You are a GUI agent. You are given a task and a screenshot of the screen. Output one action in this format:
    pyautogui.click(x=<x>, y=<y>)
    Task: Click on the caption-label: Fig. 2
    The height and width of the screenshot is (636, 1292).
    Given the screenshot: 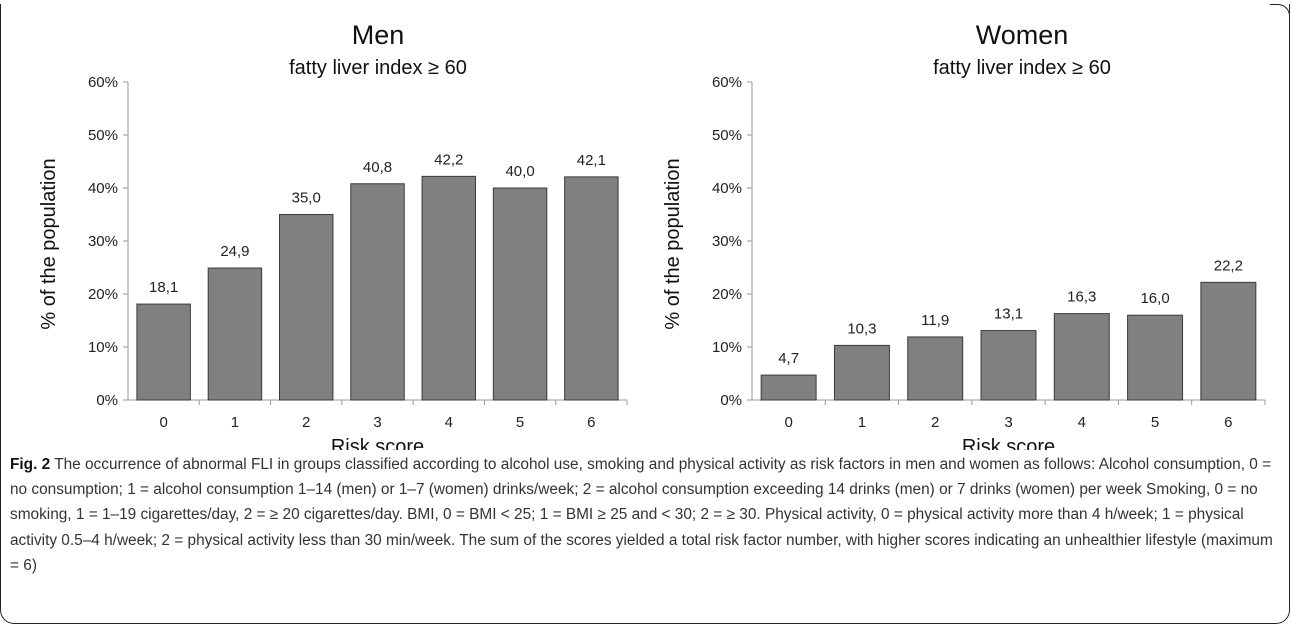 What is the action you would take?
    pyautogui.click(x=30, y=464)
    